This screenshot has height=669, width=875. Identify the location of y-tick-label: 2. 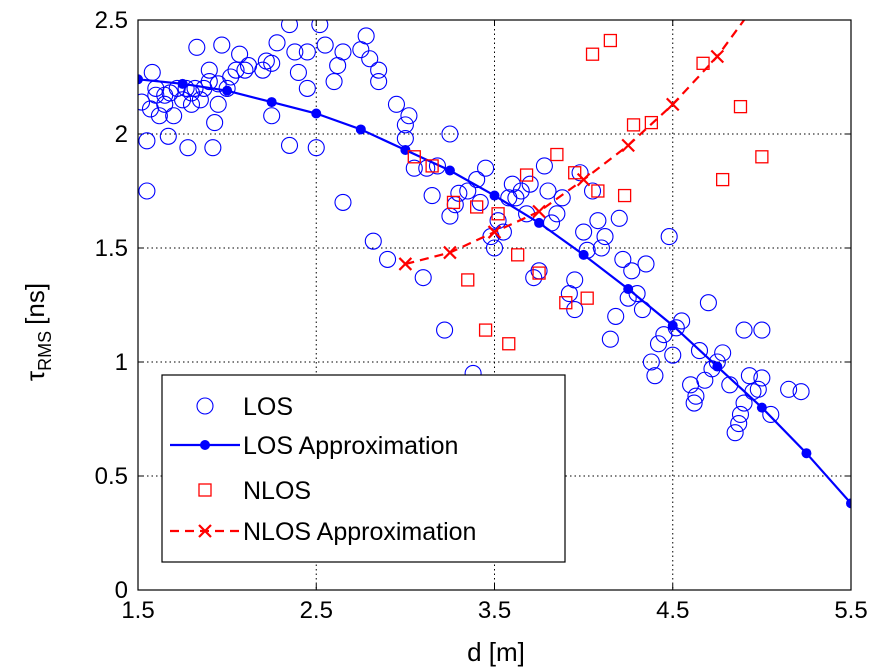
(121, 134).